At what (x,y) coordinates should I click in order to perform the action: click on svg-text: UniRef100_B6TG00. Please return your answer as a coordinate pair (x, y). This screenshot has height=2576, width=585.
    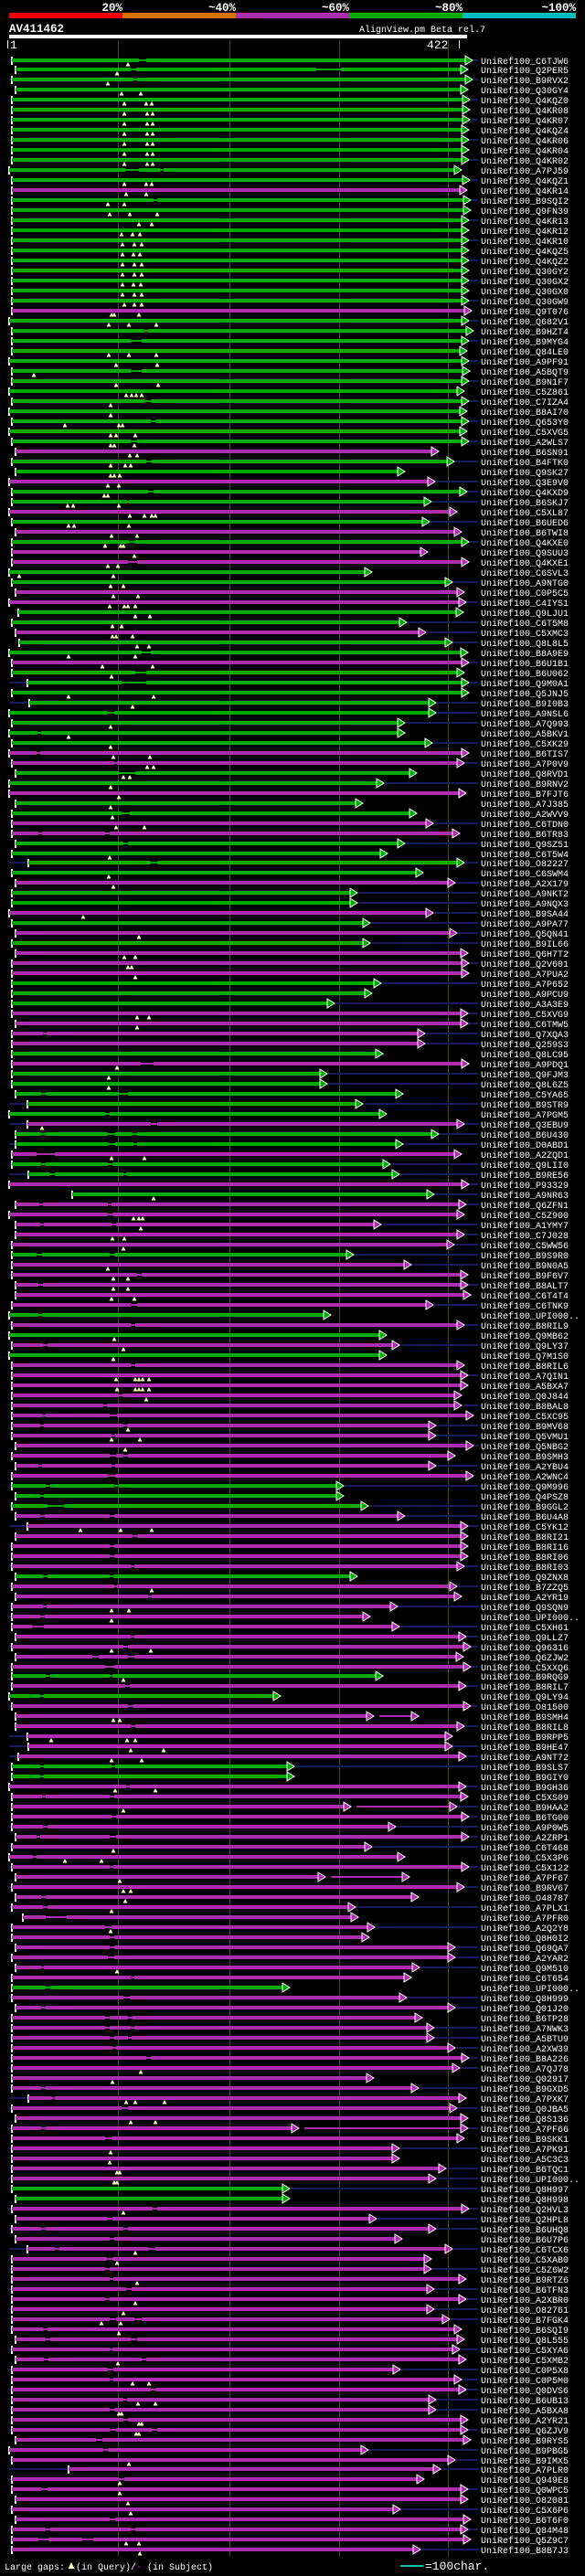
    Looking at the image, I should click on (525, 1818).